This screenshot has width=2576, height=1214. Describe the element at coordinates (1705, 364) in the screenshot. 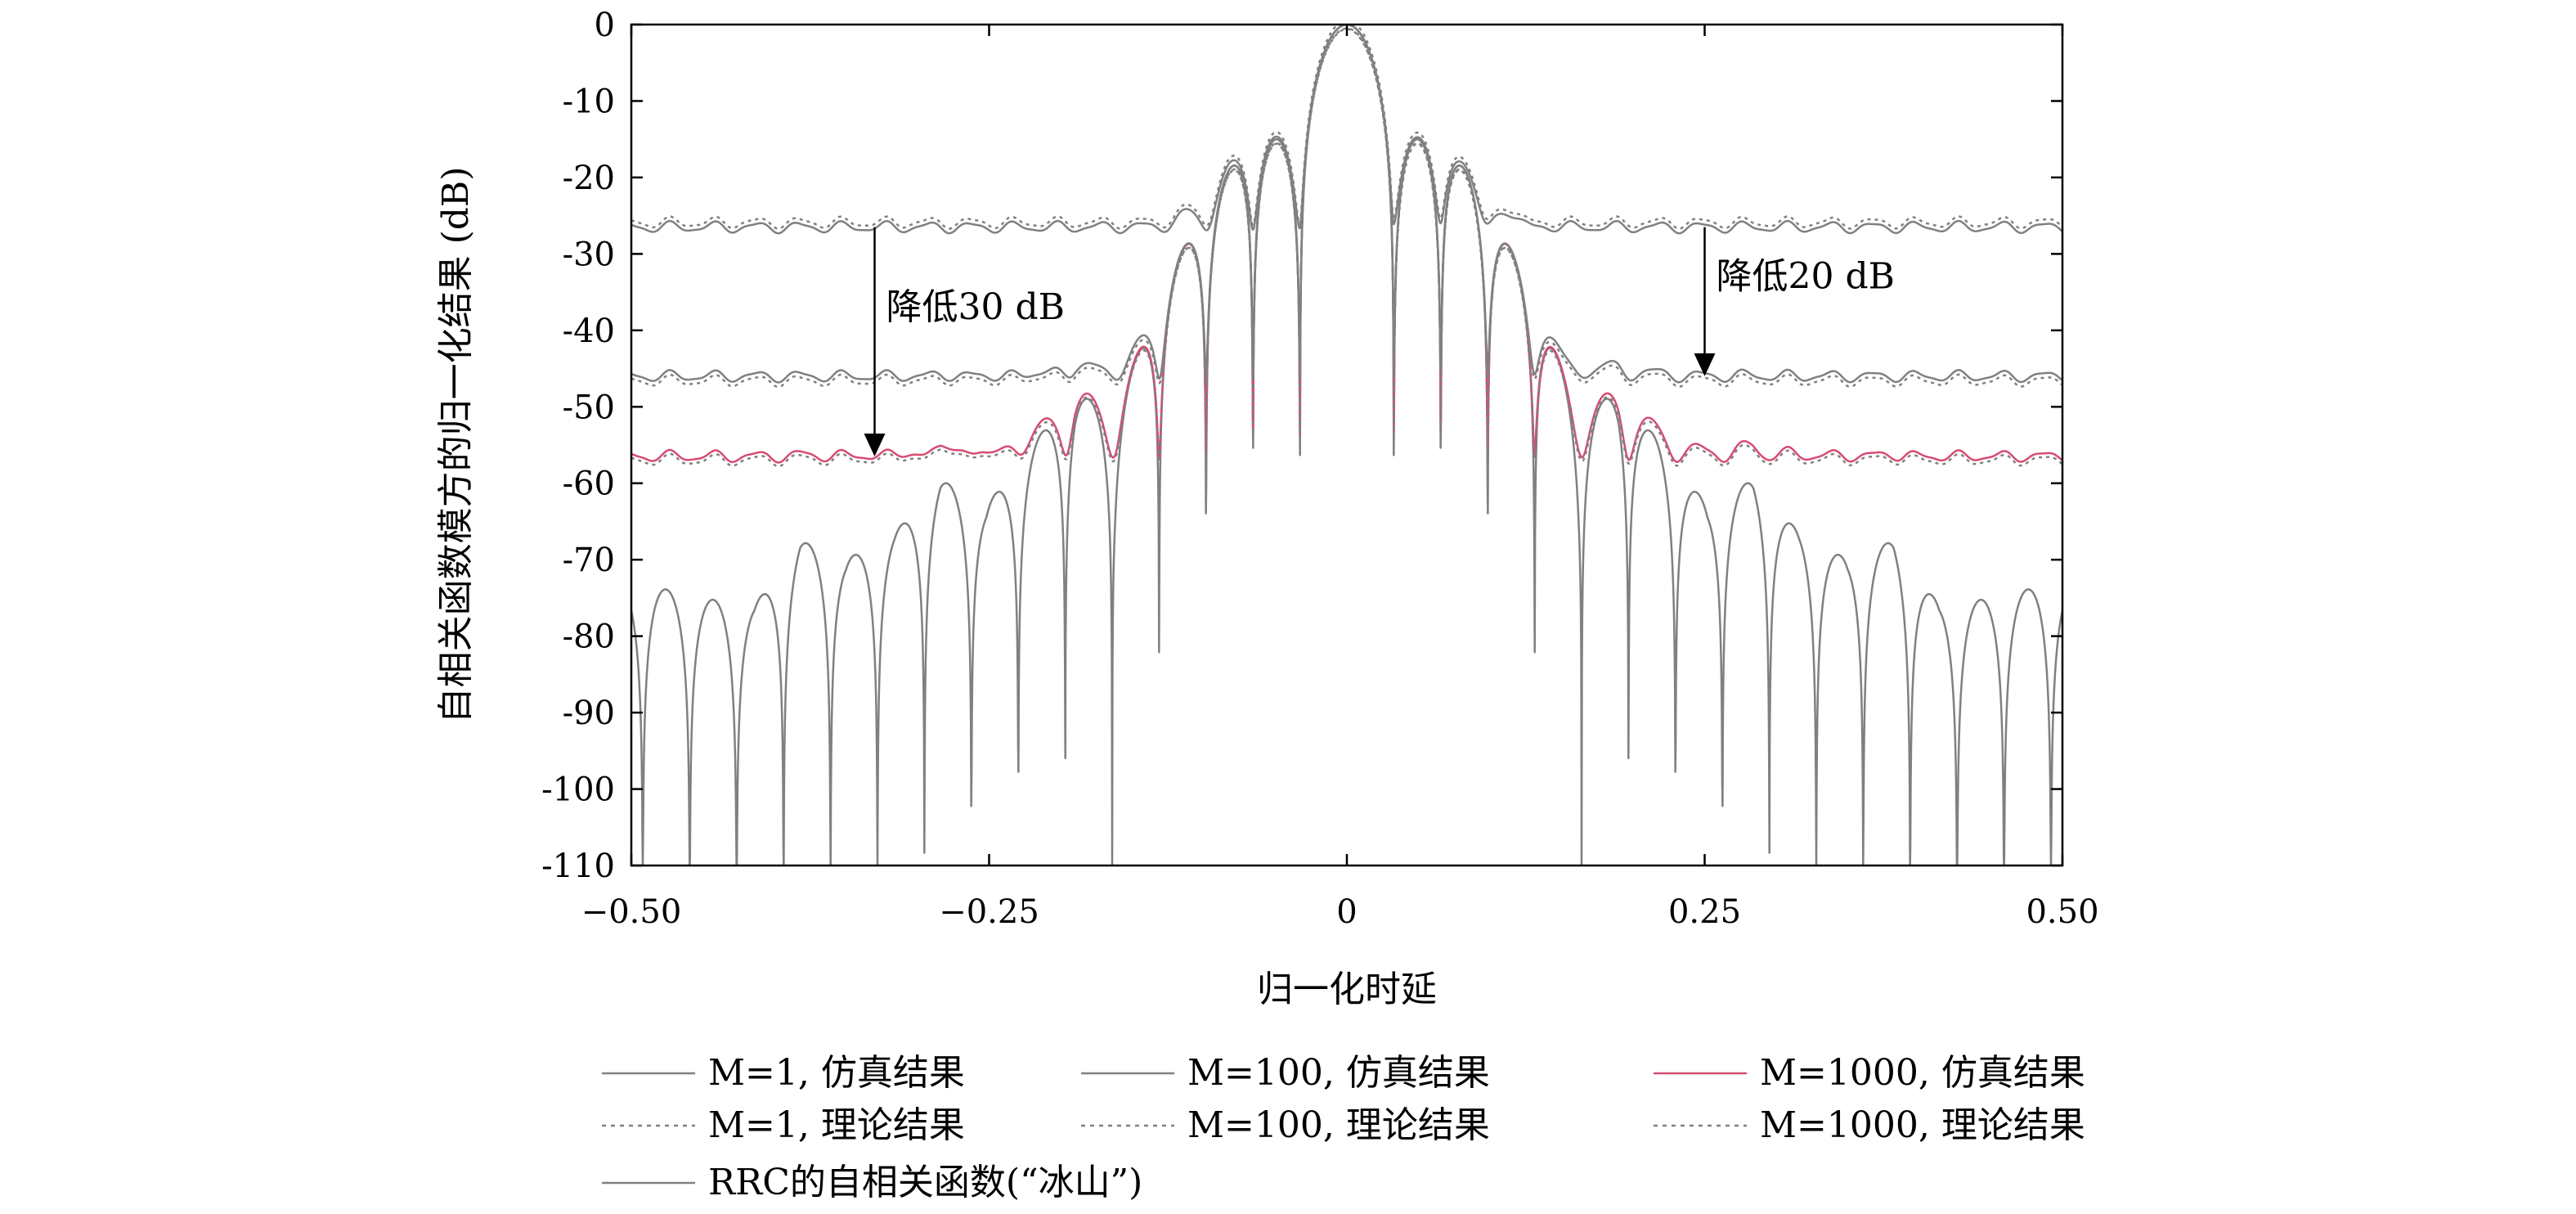

I see `annotation-arrowhead-right` at that location.